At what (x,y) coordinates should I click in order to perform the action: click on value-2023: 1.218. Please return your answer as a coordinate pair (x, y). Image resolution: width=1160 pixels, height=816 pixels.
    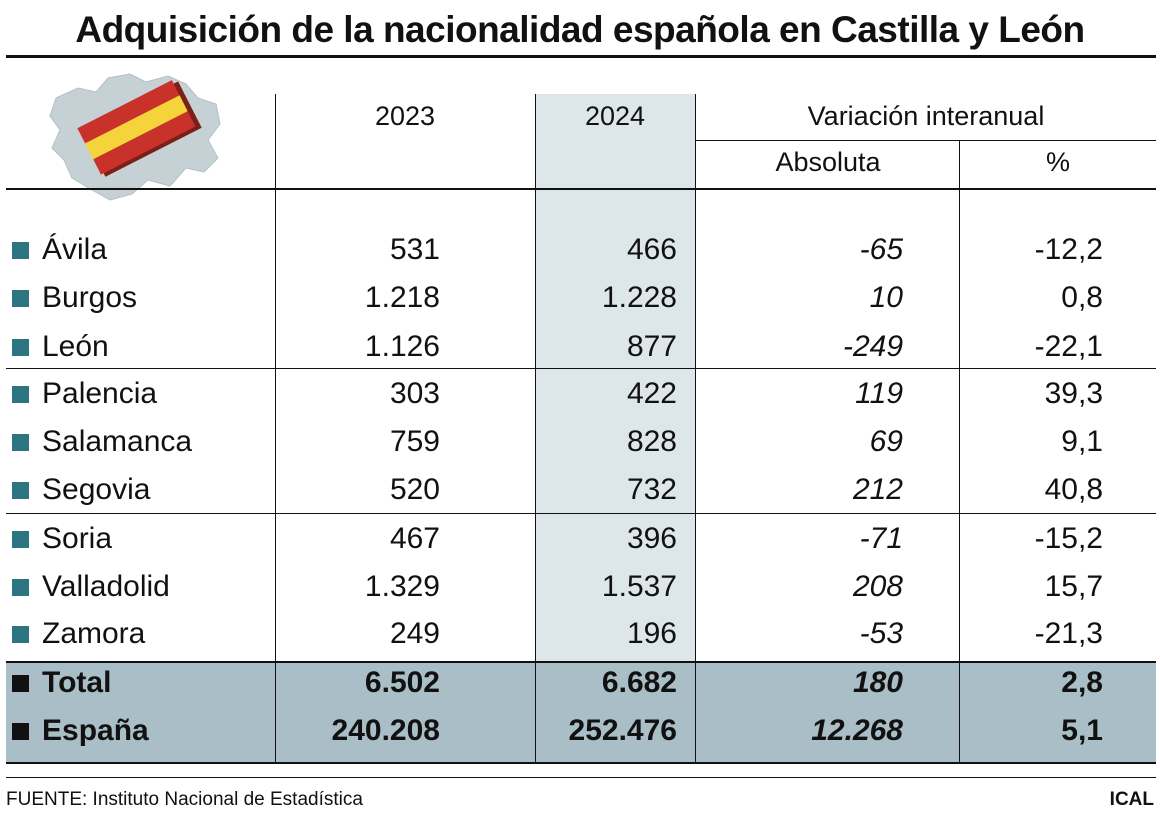
    Looking at the image, I should click on (402, 297).